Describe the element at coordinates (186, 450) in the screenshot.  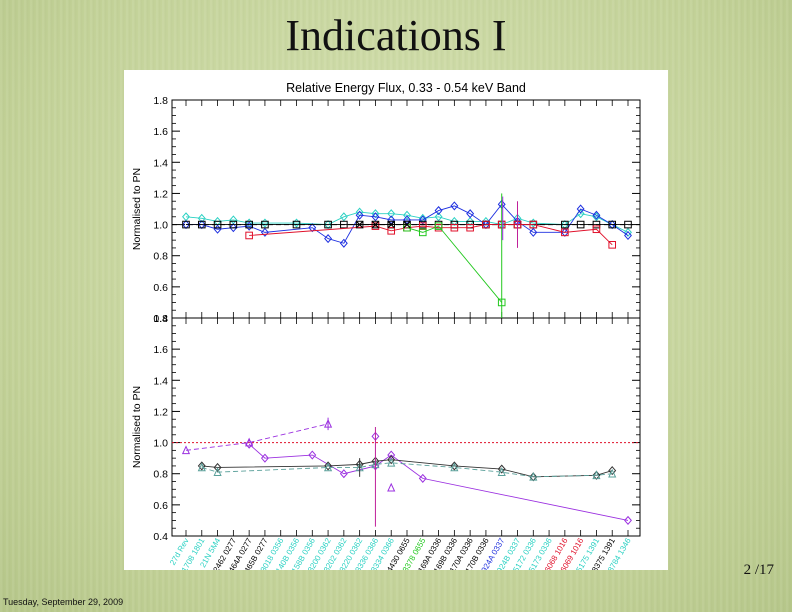
I see `panel-1-series-0-point` at that location.